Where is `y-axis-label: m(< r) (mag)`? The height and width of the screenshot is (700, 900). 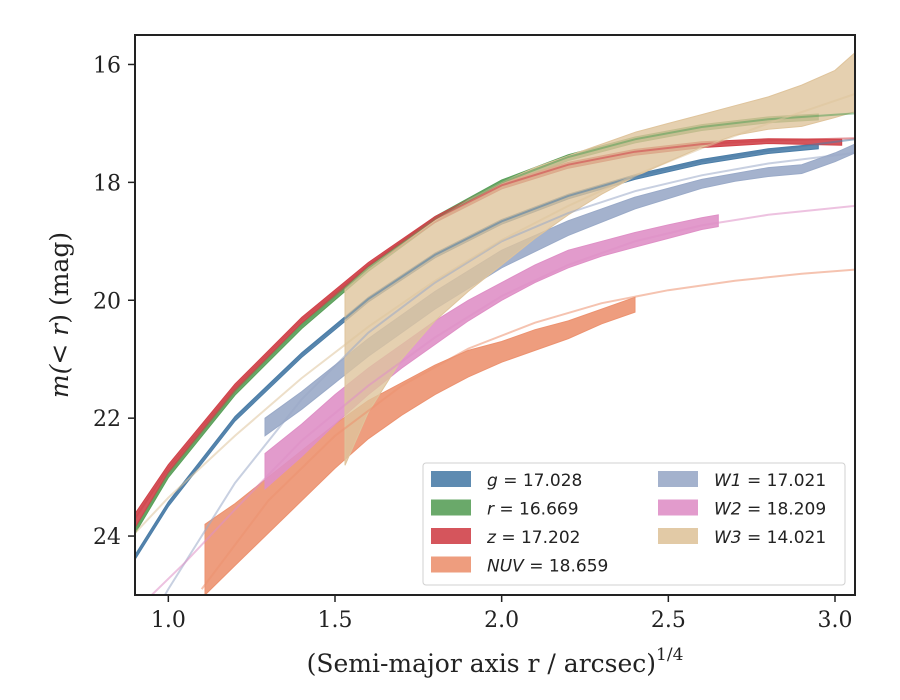
y-axis-label: m(< r) (mag) is located at coordinates (59, 315).